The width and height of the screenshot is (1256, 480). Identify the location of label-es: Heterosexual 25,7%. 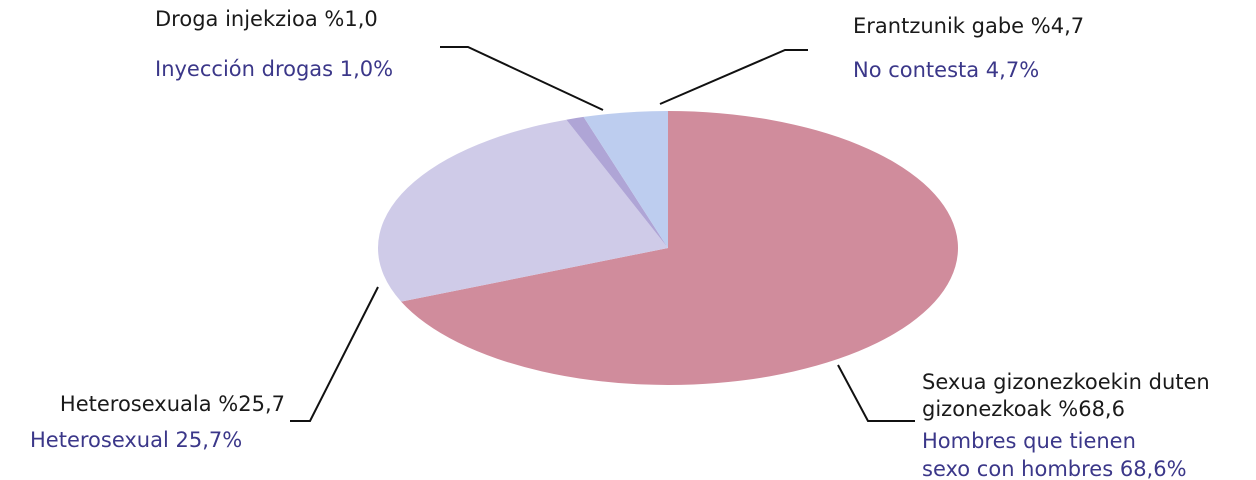
(136, 440).